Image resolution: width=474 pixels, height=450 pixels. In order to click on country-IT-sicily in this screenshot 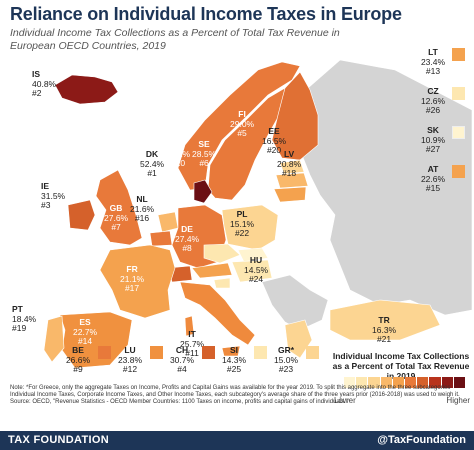, I will do `click(231, 351)`.